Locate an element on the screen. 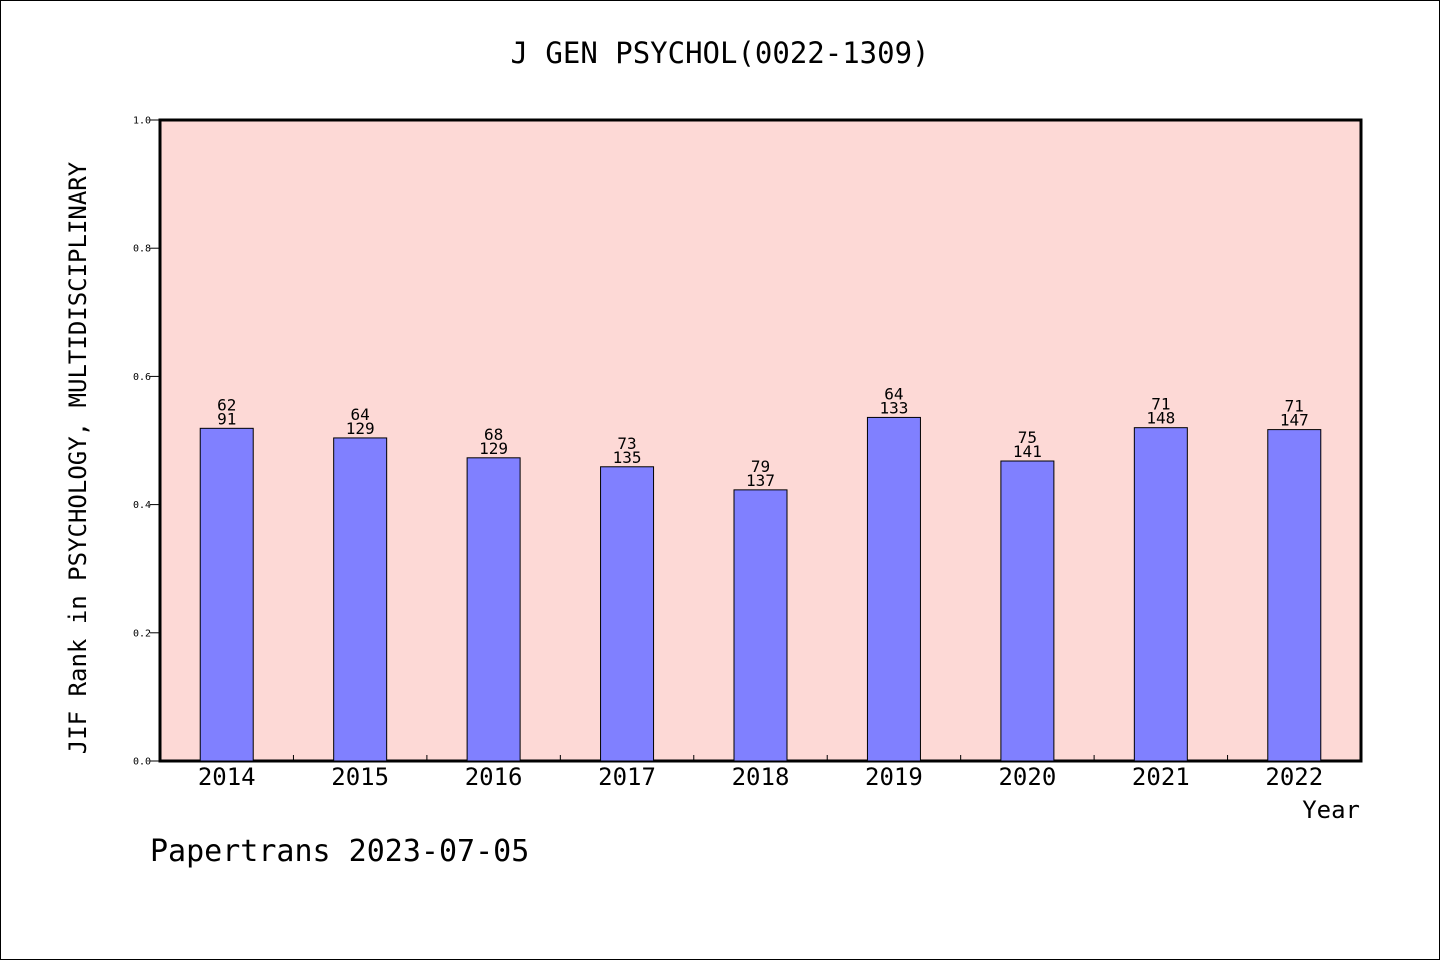 The image size is (1440, 960). x-tick-label: 2016 is located at coordinates (494, 777).